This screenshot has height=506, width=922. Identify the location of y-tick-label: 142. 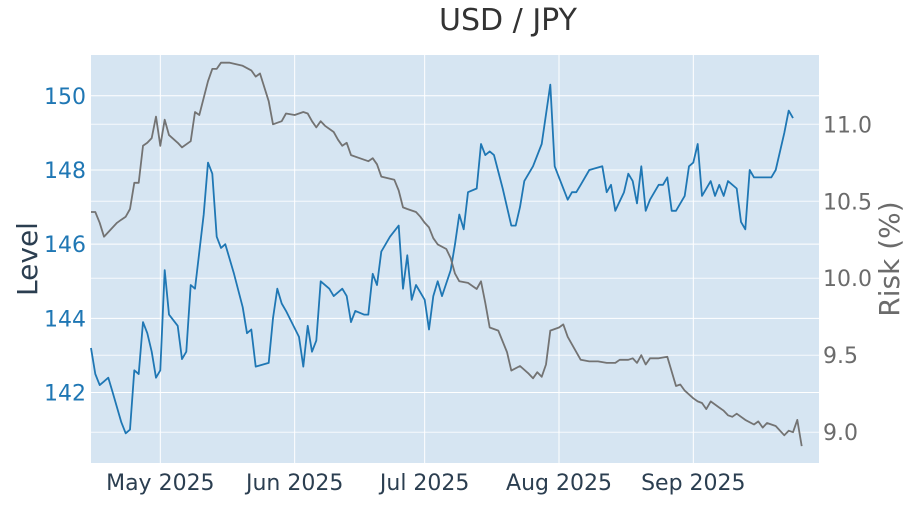
(65, 394).